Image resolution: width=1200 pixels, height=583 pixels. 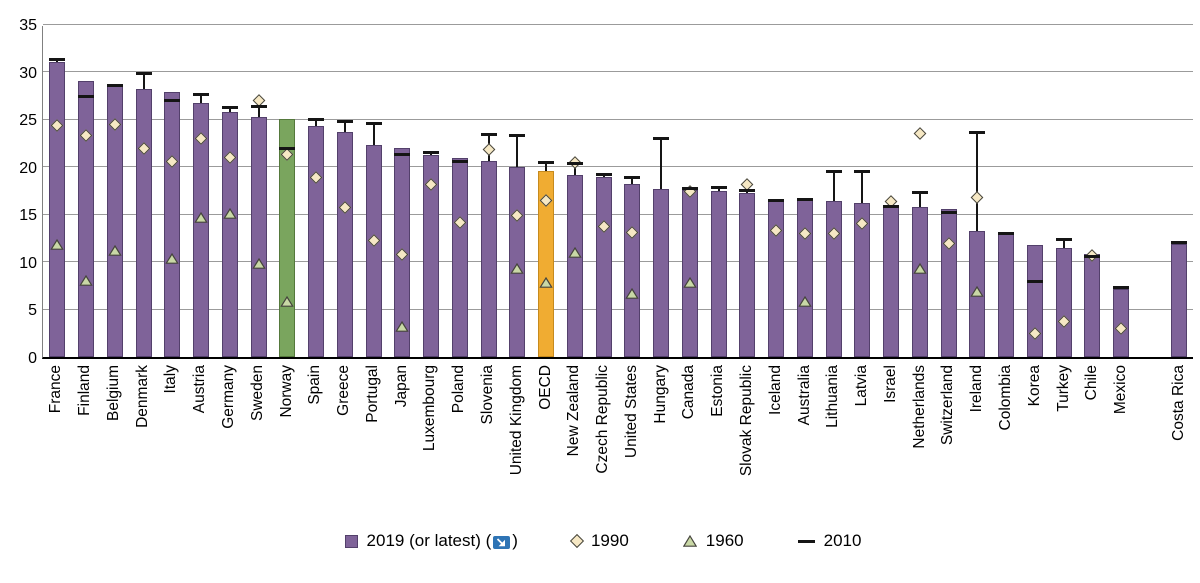 I want to click on x-label-slot: Australia, so click(x=804, y=442).